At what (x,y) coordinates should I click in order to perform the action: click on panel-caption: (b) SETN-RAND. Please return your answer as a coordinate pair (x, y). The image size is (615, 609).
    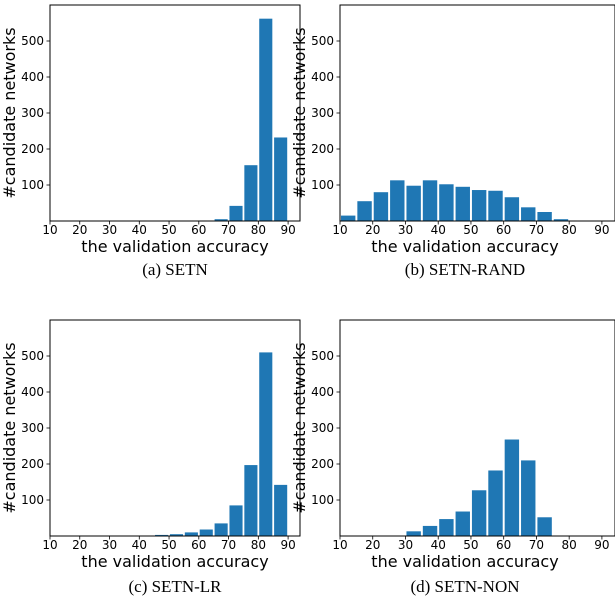
    Looking at the image, I should click on (465, 269).